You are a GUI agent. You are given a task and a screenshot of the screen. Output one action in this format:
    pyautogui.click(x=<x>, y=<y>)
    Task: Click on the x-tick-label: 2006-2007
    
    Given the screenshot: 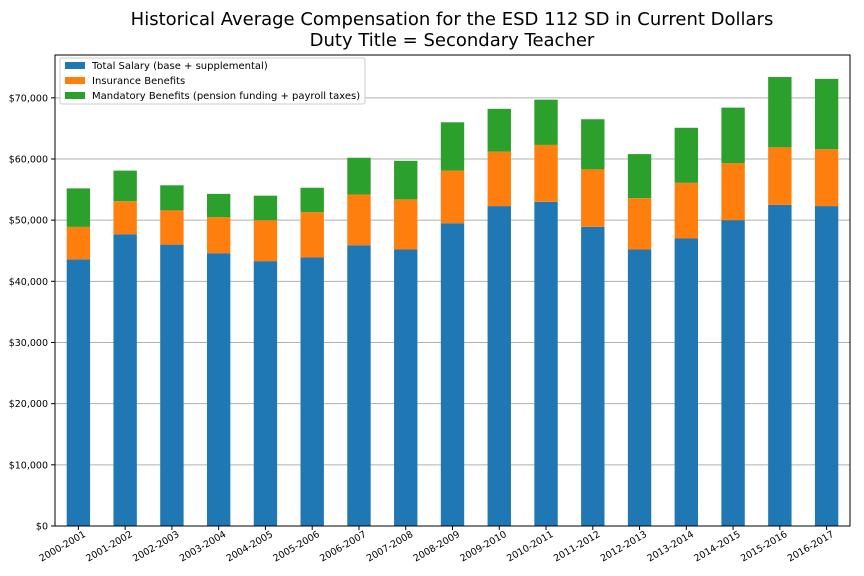 What is the action you would take?
    pyautogui.click(x=343, y=546)
    